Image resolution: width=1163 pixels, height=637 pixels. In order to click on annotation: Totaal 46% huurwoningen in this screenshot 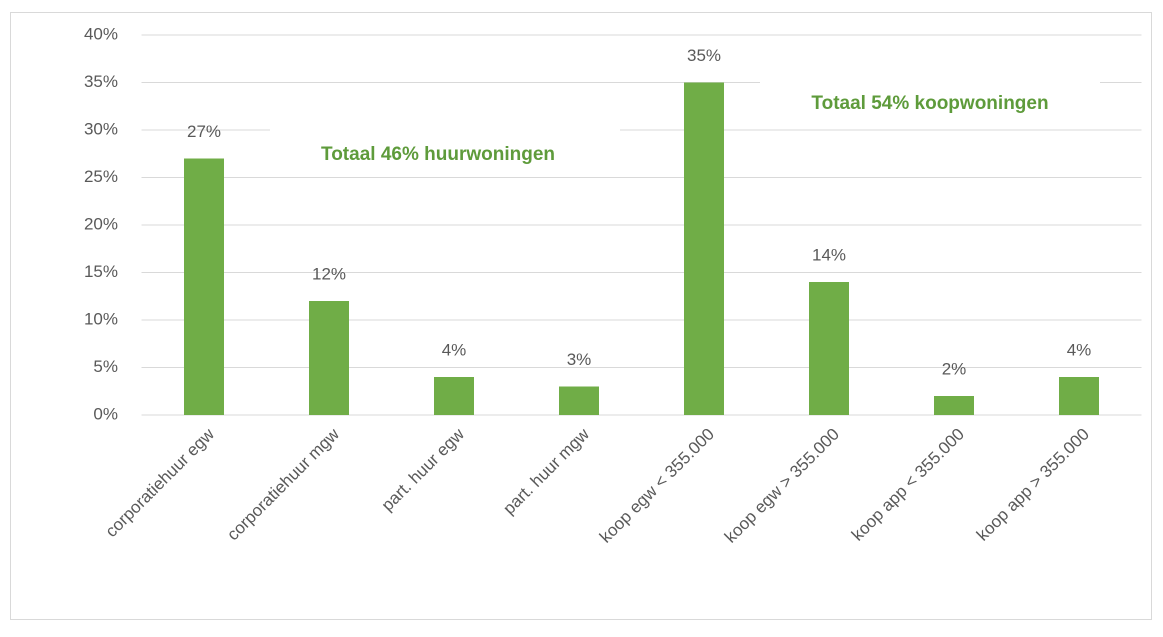, I will do `click(438, 154)`.